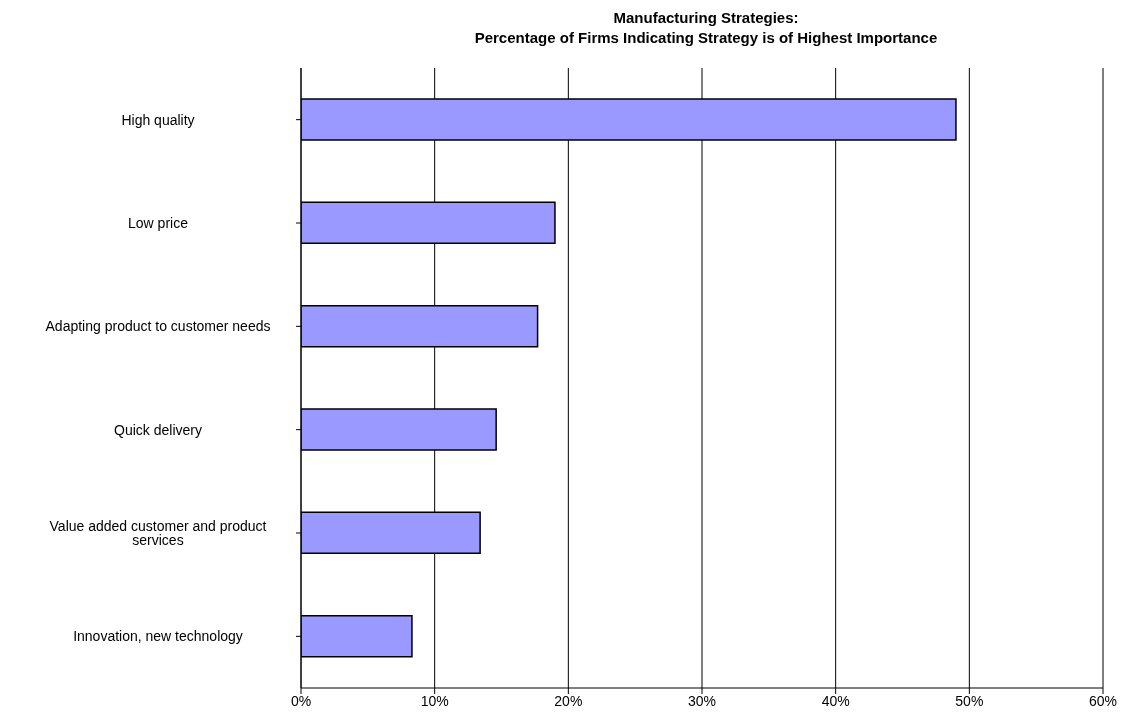 The height and width of the screenshot is (728, 1127). What do you see at coordinates (702, 700) in the screenshot?
I see `x-tick-label: 30%` at bounding box center [702, 700].